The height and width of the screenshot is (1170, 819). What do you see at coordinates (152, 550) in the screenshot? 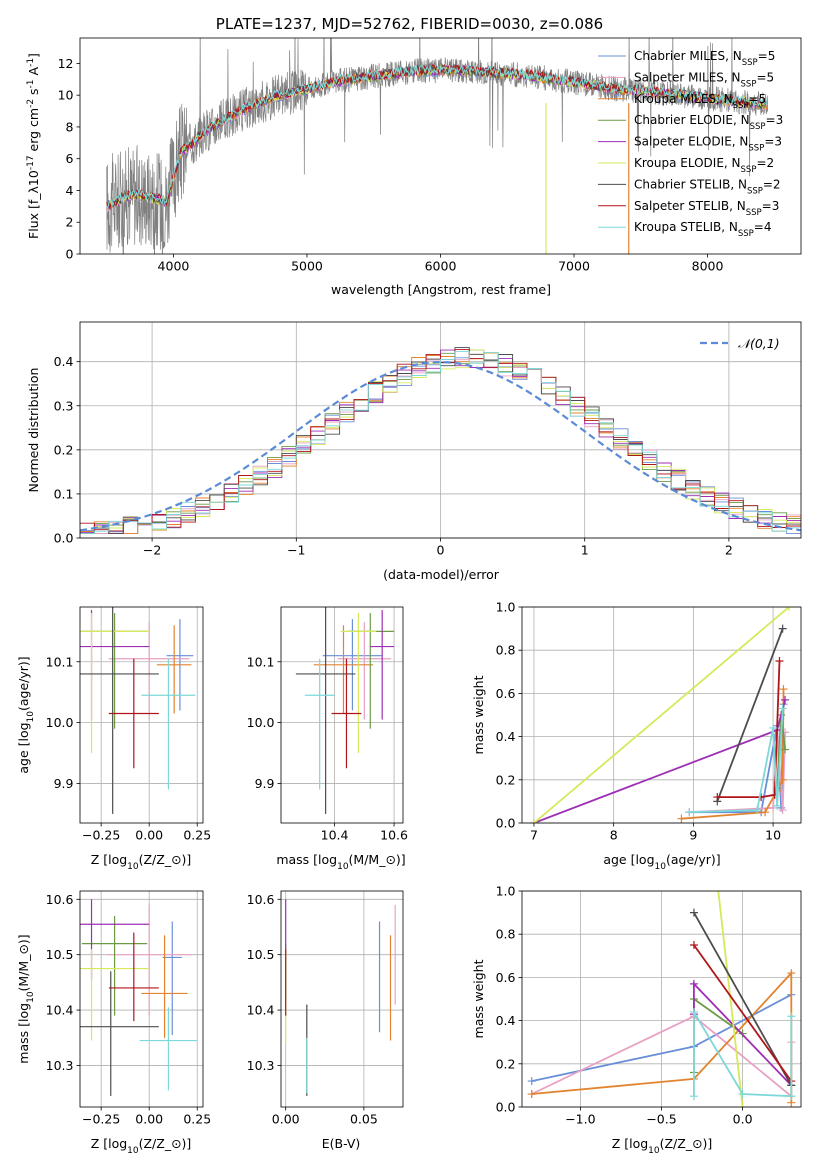
I see `x-tick-label: −2` at bounding box center [152, 550].